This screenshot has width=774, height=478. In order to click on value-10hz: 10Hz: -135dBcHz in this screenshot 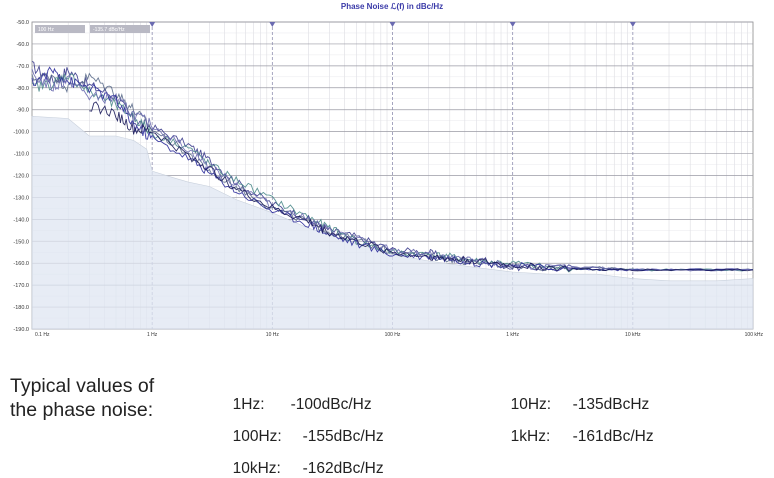, I will do `click(576, 396)`.